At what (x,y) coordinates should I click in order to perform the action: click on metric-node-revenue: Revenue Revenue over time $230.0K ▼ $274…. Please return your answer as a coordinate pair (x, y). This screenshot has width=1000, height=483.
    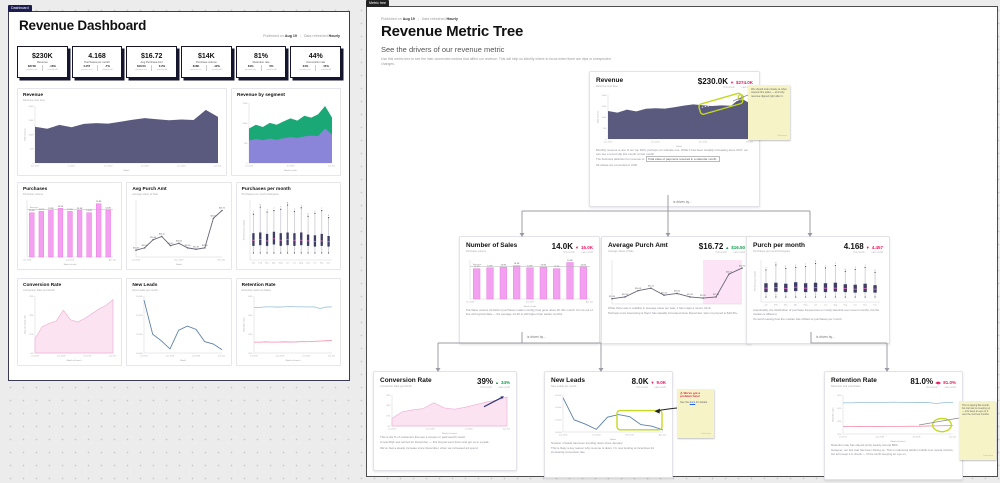
    Looking at the image, I should click on (674, 139).